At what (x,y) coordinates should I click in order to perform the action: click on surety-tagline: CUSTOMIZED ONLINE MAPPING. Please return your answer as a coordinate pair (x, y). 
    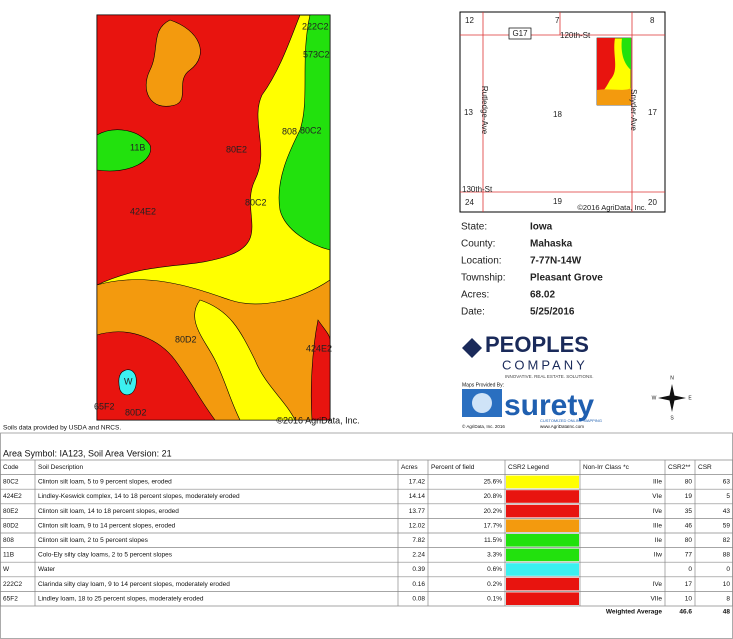
    Looking at the image, I should click on (571, 420).